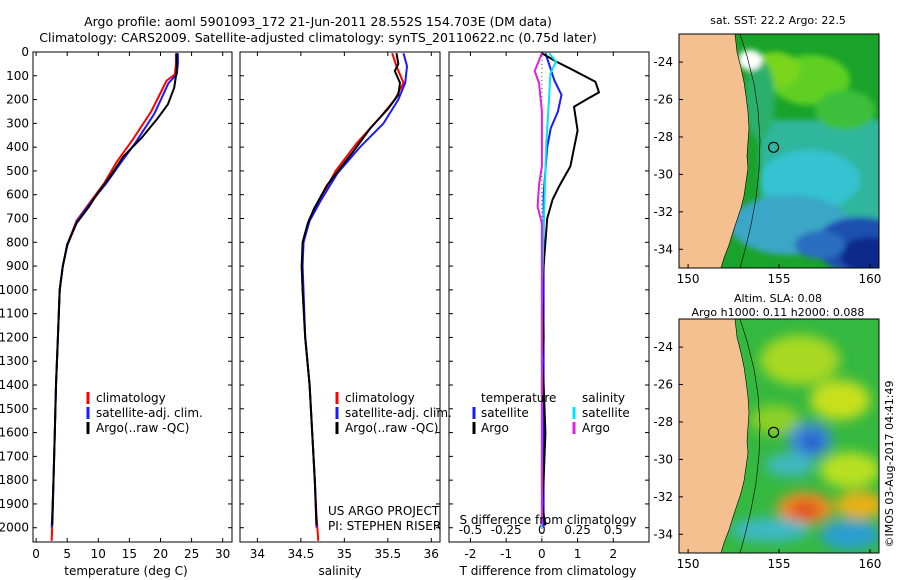  What do you see at coordinates (14, 361) in the screenshot?
I see `depth-tick-label: 1300` at bounding box center [14, 361].